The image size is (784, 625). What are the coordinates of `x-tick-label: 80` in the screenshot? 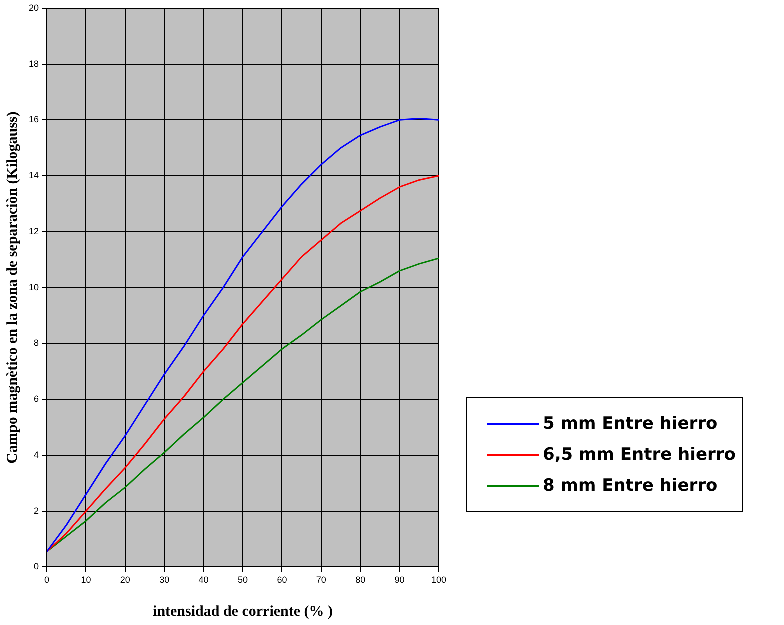 It's located at (361, 580).